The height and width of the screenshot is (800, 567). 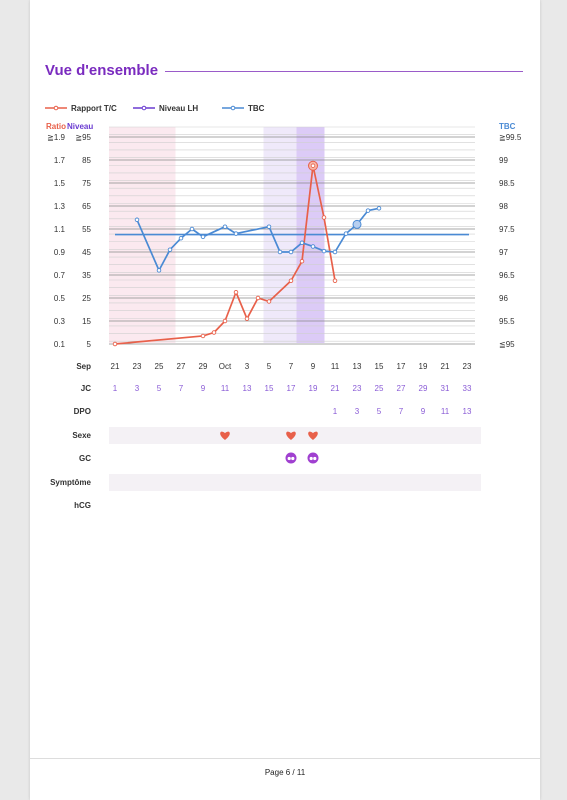 What do you see at coordinates (313, 388) in the screenshot?
I see `jc-tick-label: 19` at bounding box center [313, 388].